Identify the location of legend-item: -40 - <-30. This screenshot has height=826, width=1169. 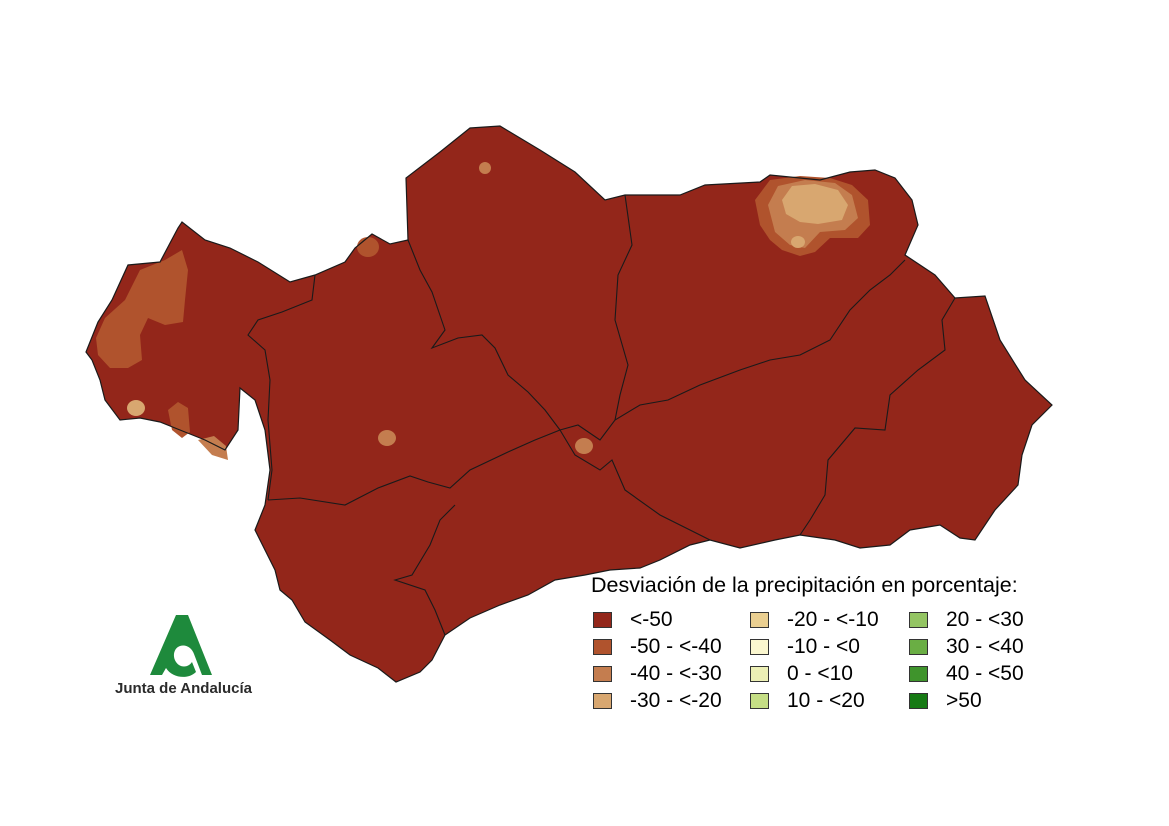
(657, 673).